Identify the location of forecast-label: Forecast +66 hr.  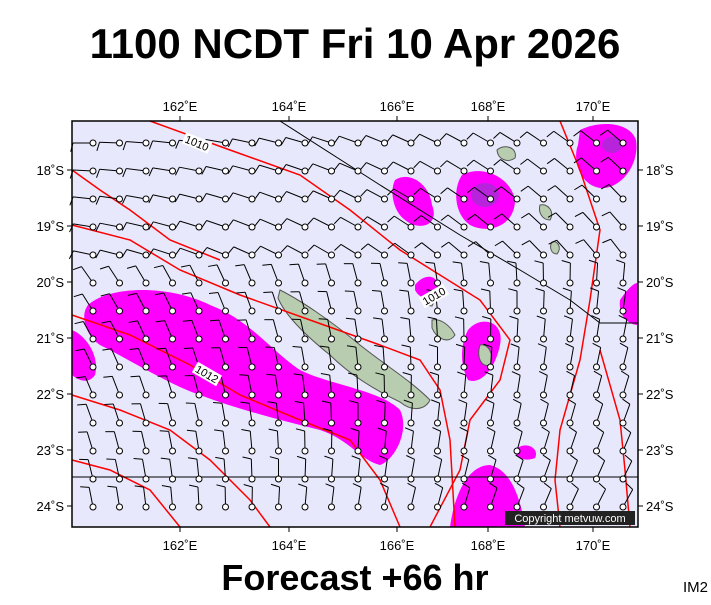
(354, 577).